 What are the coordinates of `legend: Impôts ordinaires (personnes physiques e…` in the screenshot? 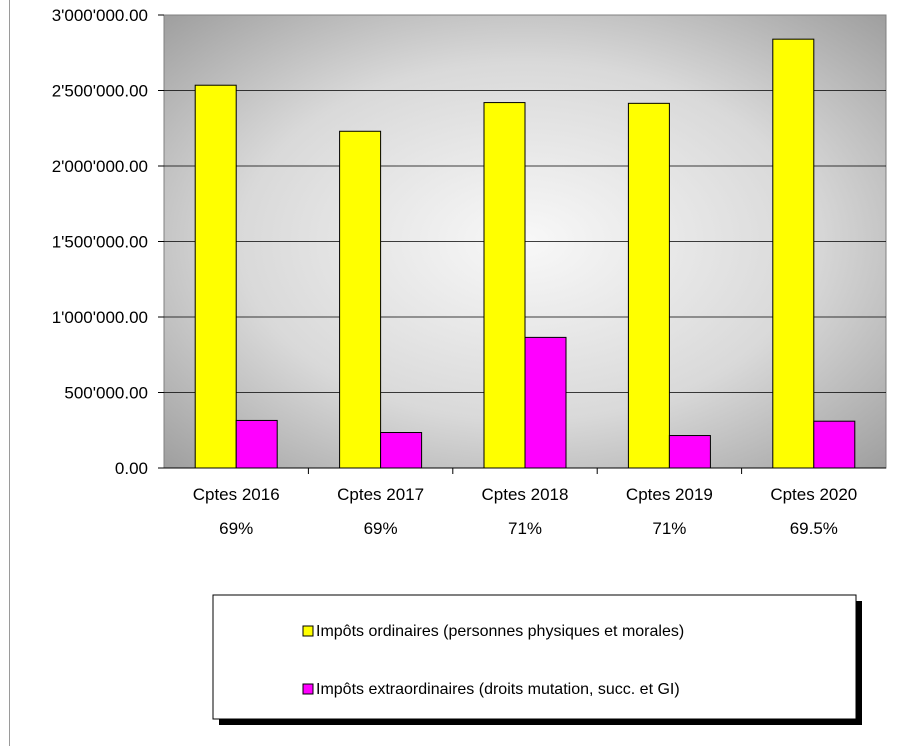 It's located at (537, 659).